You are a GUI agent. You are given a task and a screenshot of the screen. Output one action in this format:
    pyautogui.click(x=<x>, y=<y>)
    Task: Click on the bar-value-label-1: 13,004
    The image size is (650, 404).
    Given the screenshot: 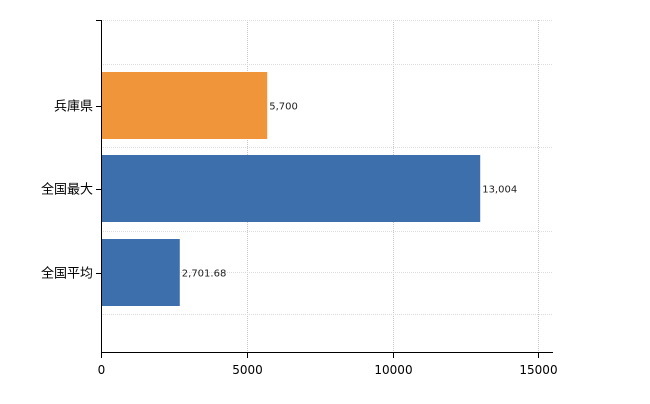 What is the action you would take?
    pyautogui.click(x=499, y=190)
    